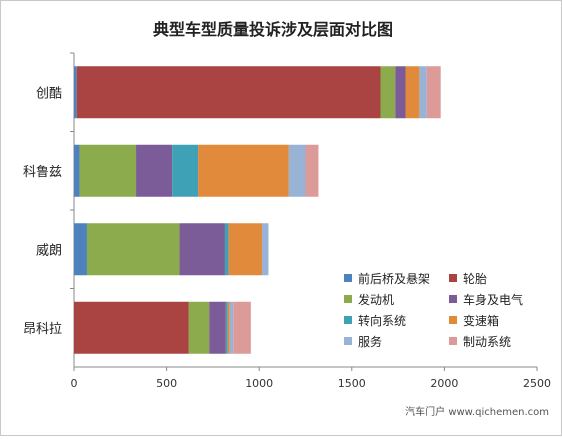 This screenshot has height=439, width=562. What do you see at coordinates (273, 29) in the screenshot?
I see `chart-title: 典型车型质量投诉涉及层面对比图` at bounding box center [273, 29].